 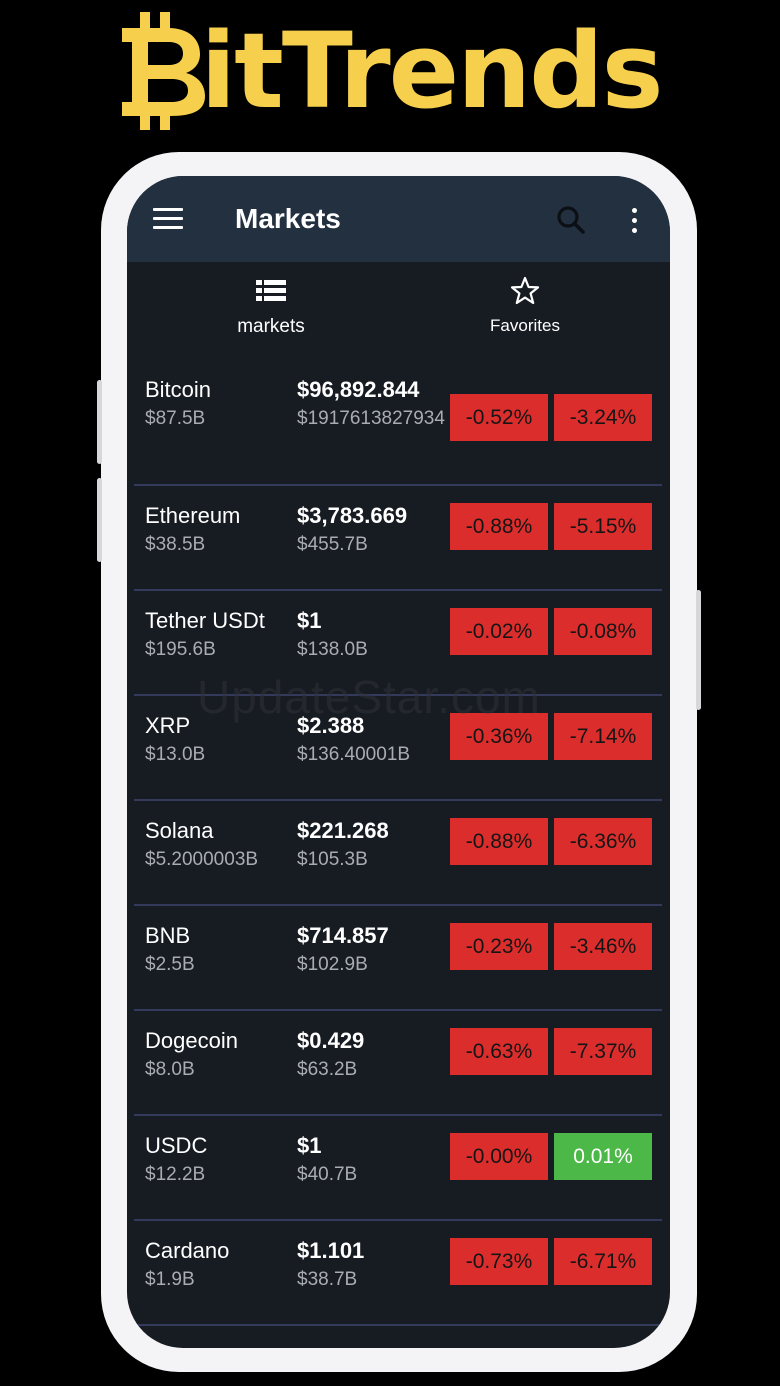 What do you see at coordinates (635, 221) in the screenshot?
I see `more-vert-icon` at bounding box center [635, 221].